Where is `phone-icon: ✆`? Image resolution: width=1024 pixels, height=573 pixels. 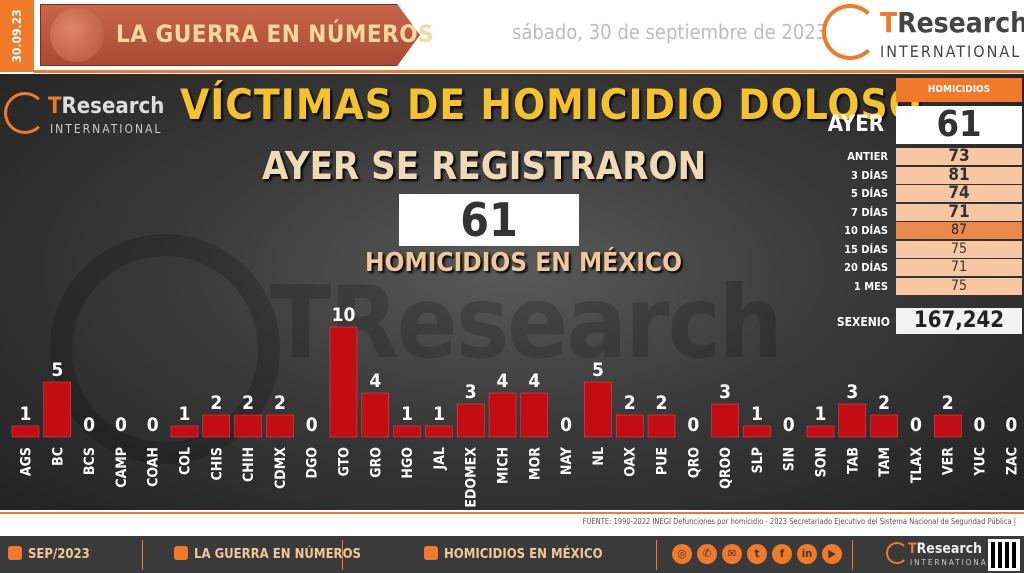 phone-icon: ✆ is located at coordinates (707, 554).